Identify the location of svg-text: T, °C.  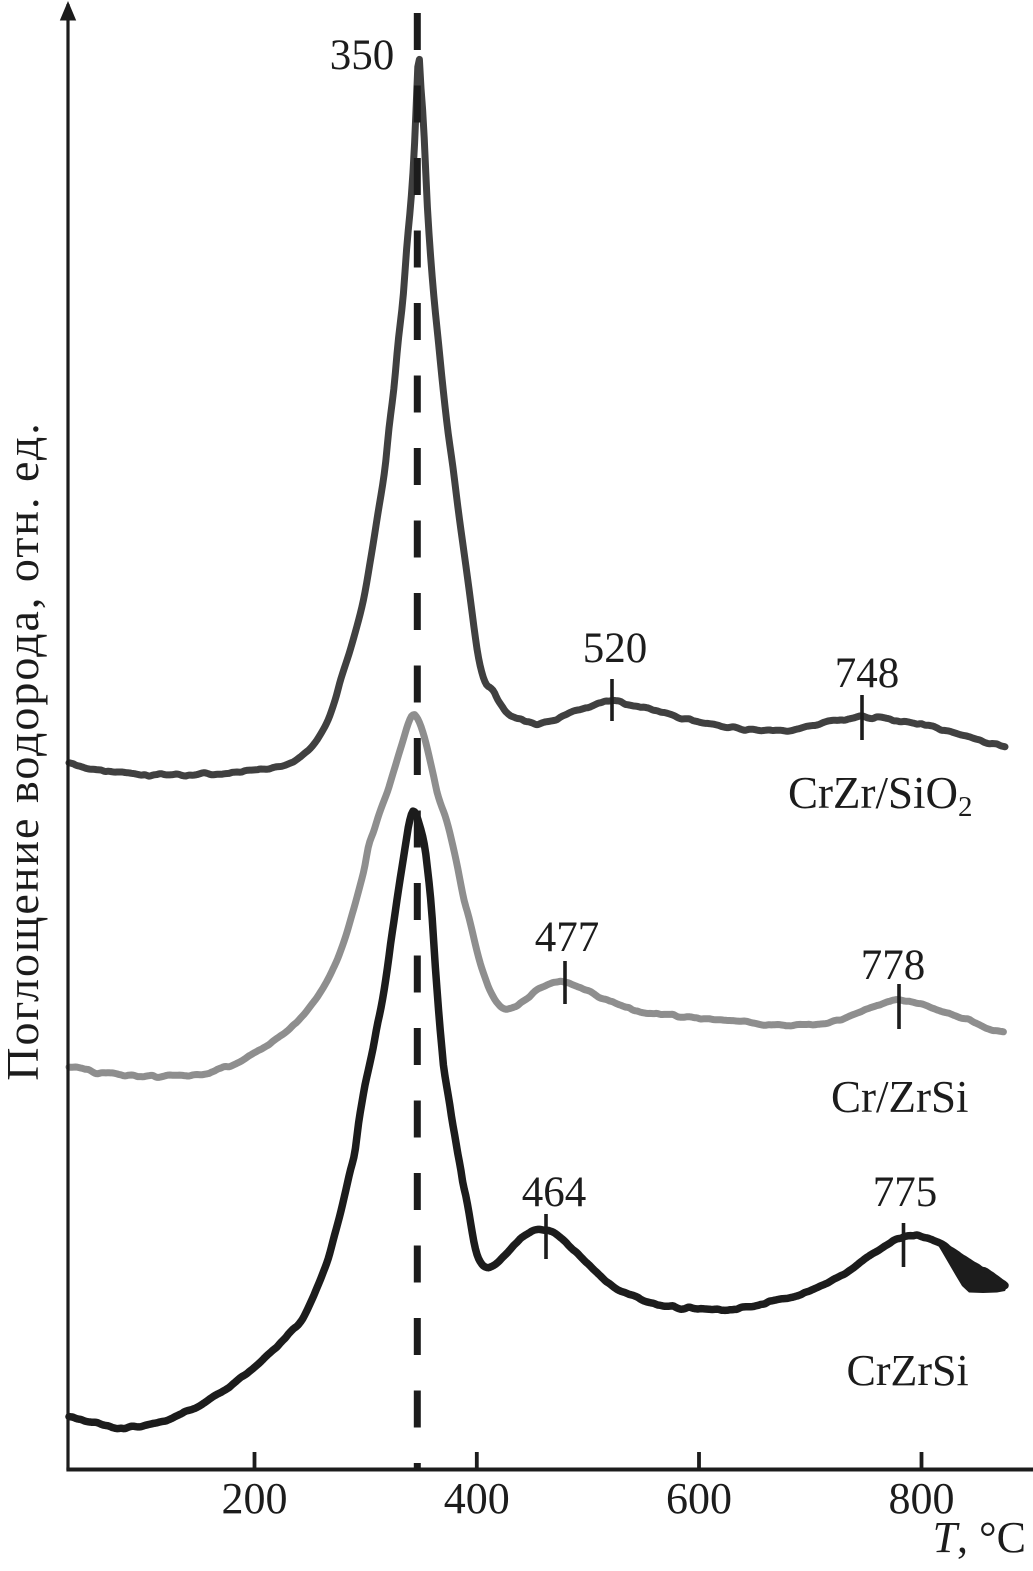
(979, 1537).